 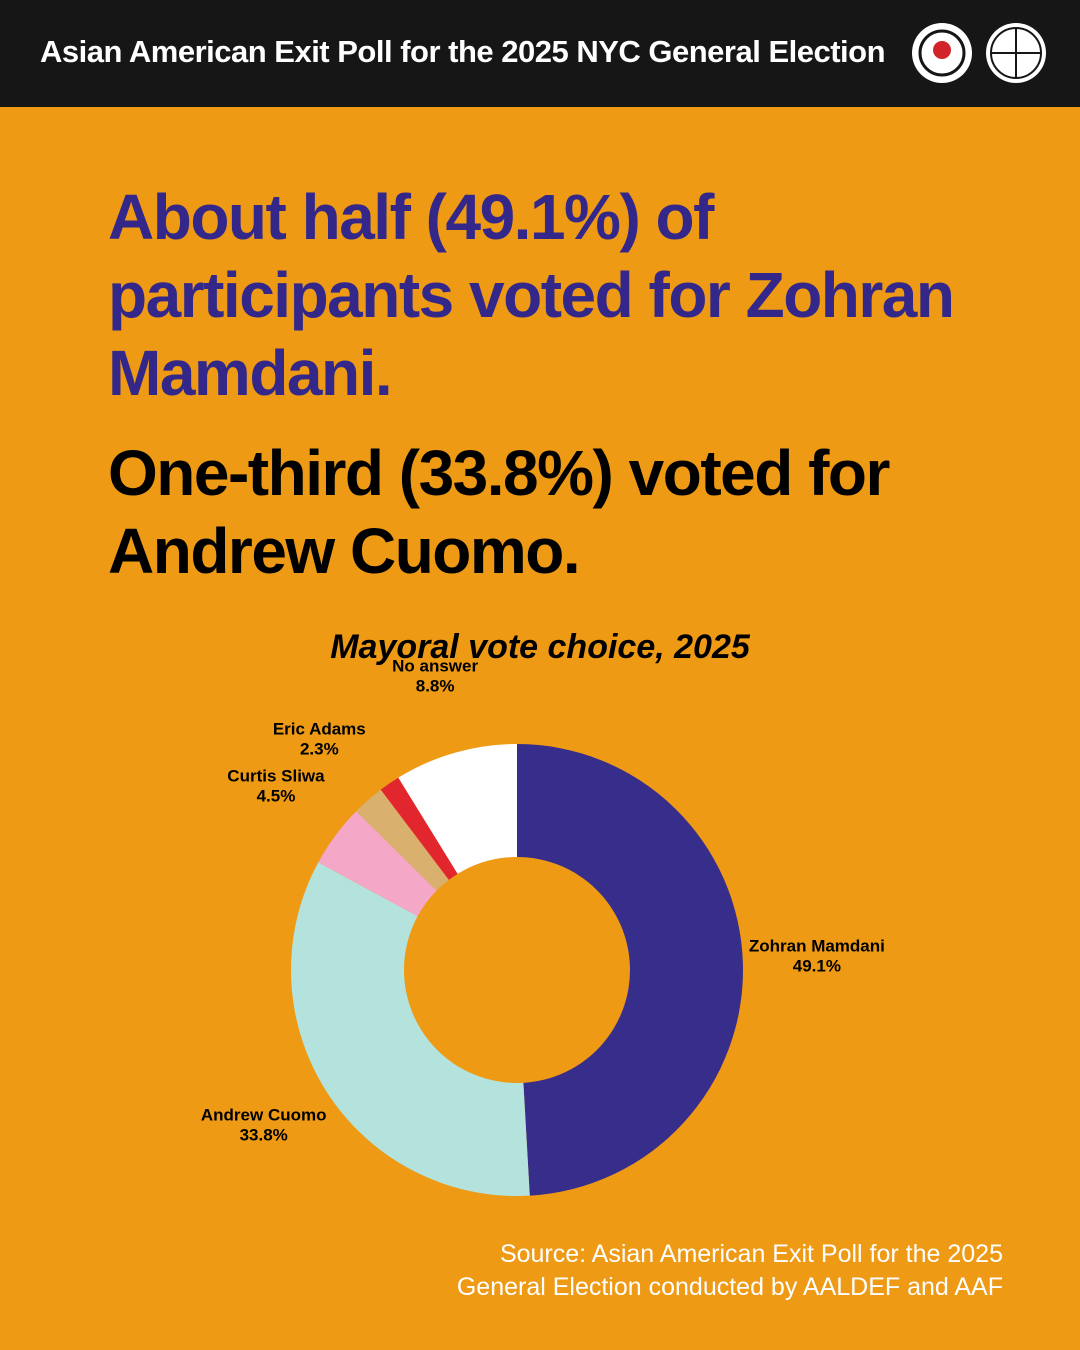 What do you see at coordinates (264, 1135) in the screenshot?
I see `slice-value: 33.8%` at bounding box center [264, 1135].